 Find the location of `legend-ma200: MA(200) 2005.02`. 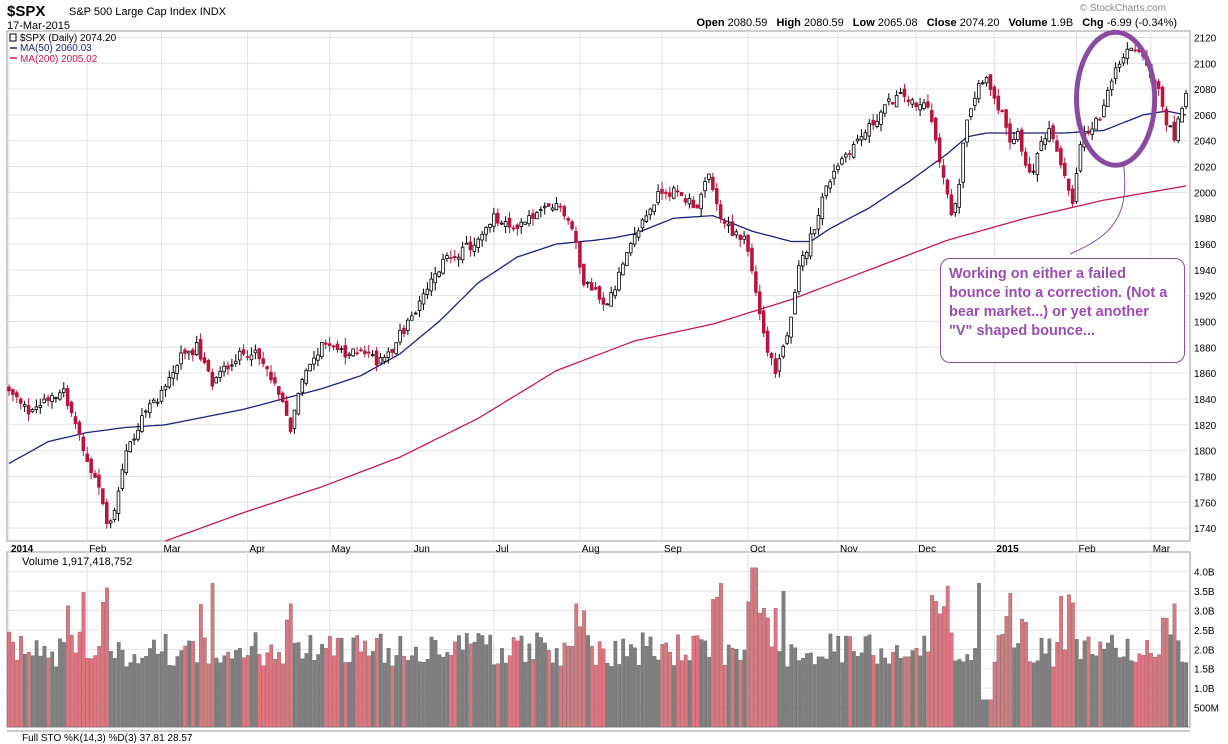

legend-ma200: MA(200) 2005.02 is located at coordinates (59, 59).